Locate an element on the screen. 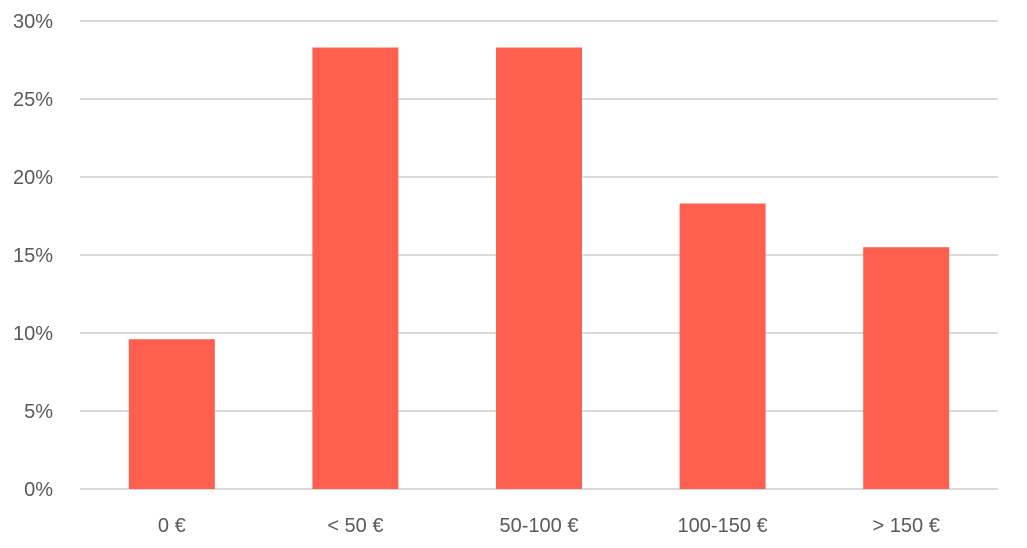 The height and width of the screenshot is (548, 1027). y-tick-label: 10% is located at coordinates (33, 334).